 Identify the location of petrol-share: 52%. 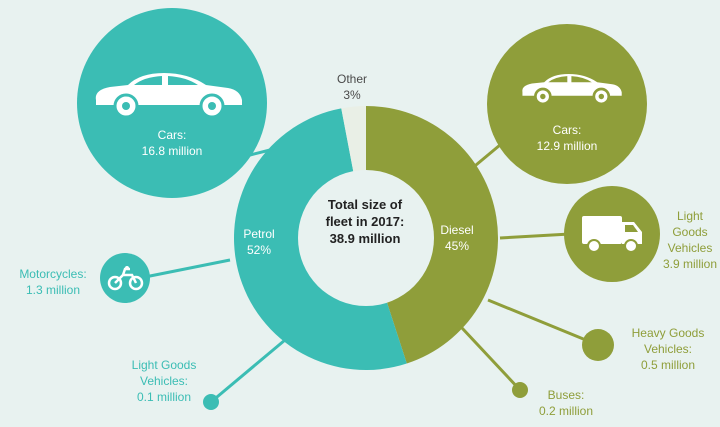
(259, 250).